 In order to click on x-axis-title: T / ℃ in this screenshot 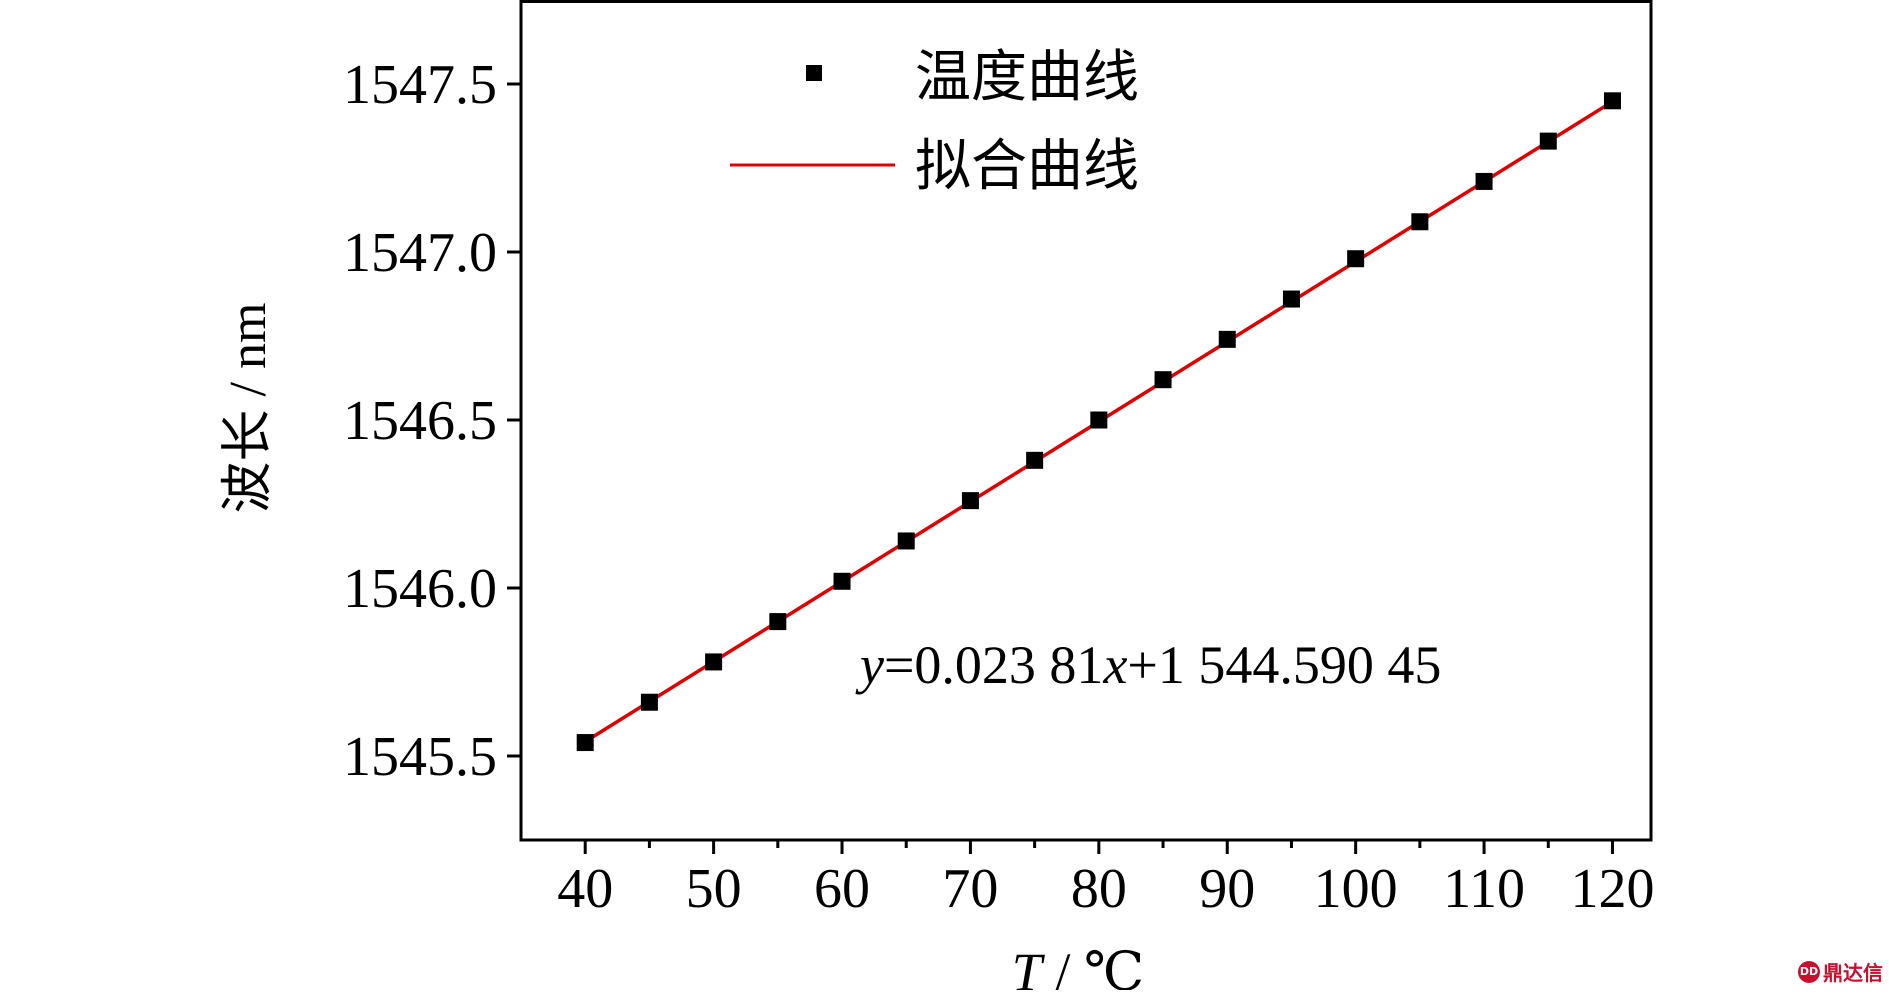, I will do `click(1078, 966)`.